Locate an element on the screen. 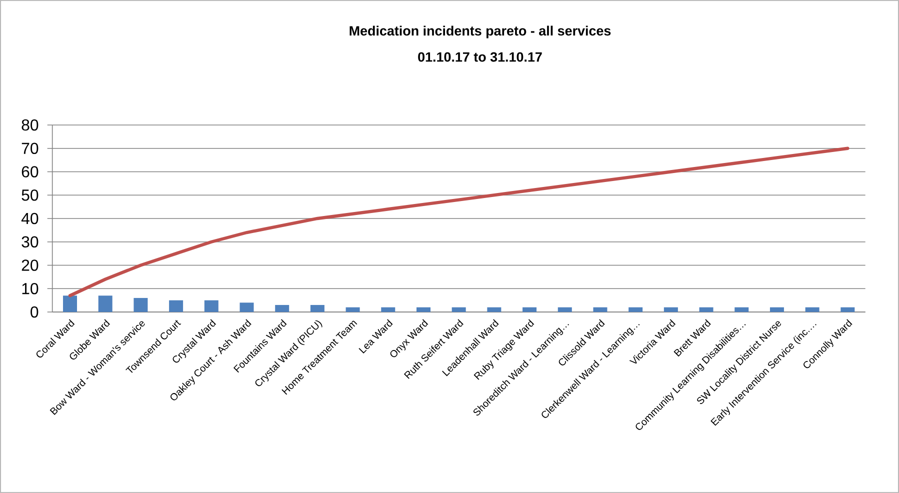 The height and width of the screenshot is (493, 899). y-tick-label: 40 is located at coordinates (29, 218).